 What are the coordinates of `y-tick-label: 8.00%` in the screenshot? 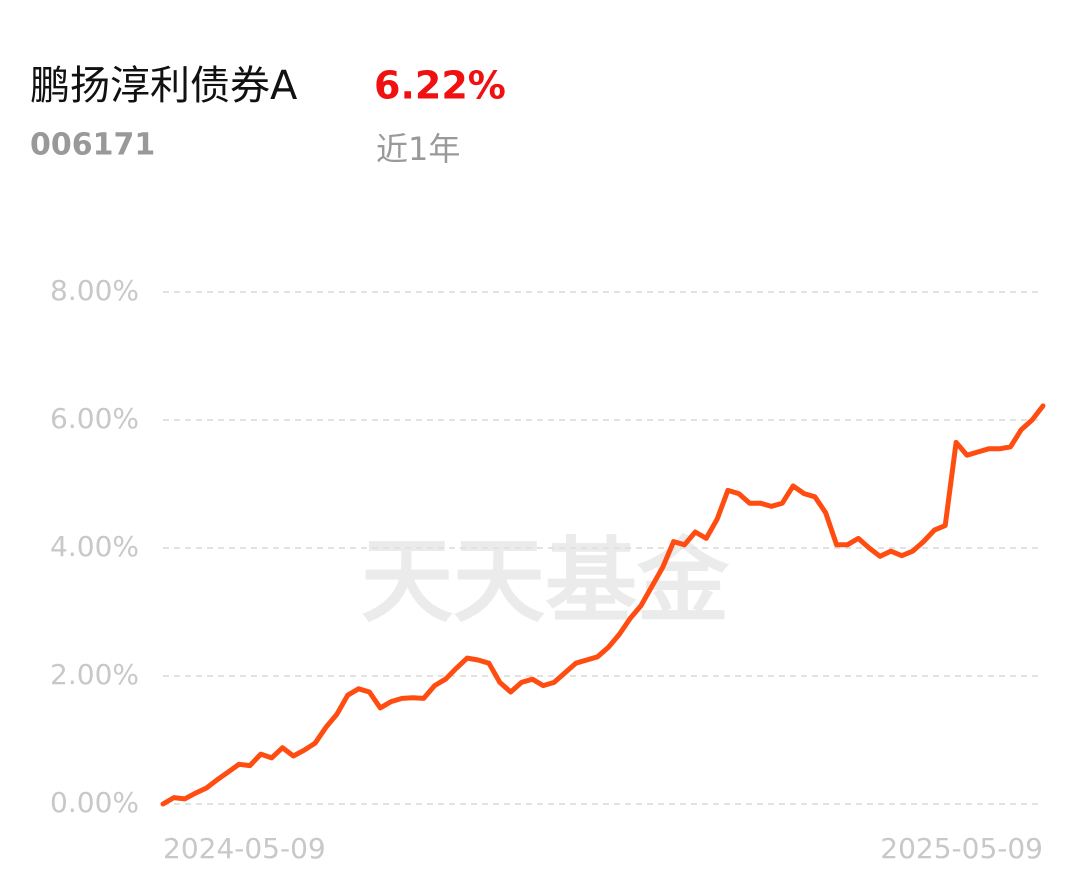 It's located at (94, 290).